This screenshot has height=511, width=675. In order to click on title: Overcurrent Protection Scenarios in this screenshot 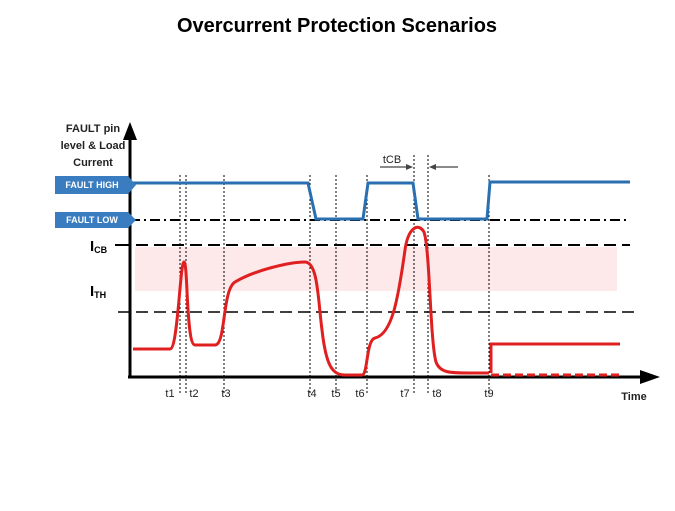, I will do `click(337, 26)`.